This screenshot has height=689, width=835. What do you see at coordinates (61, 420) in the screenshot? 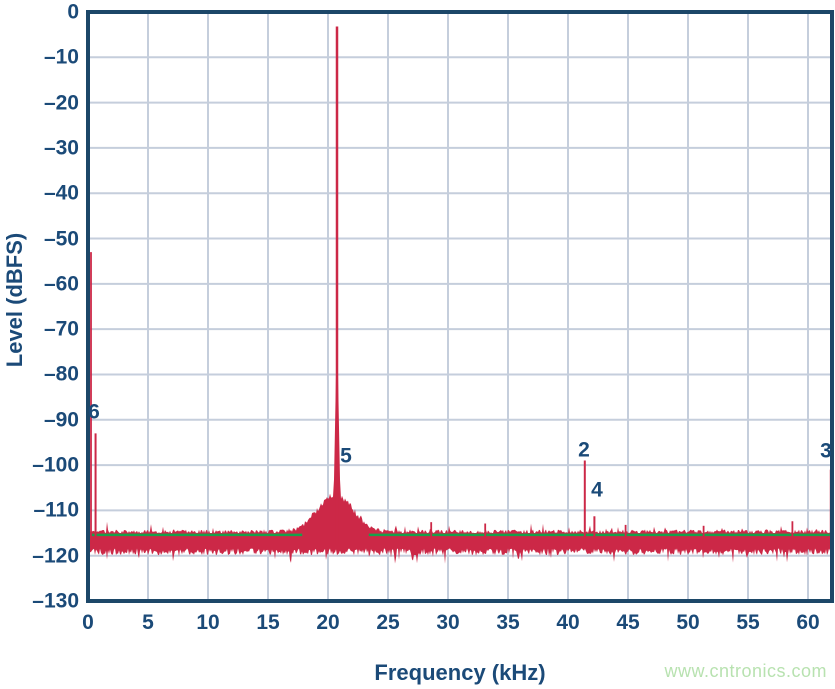
I see `y-tick-label: –90` at bounding box center [61, 420].